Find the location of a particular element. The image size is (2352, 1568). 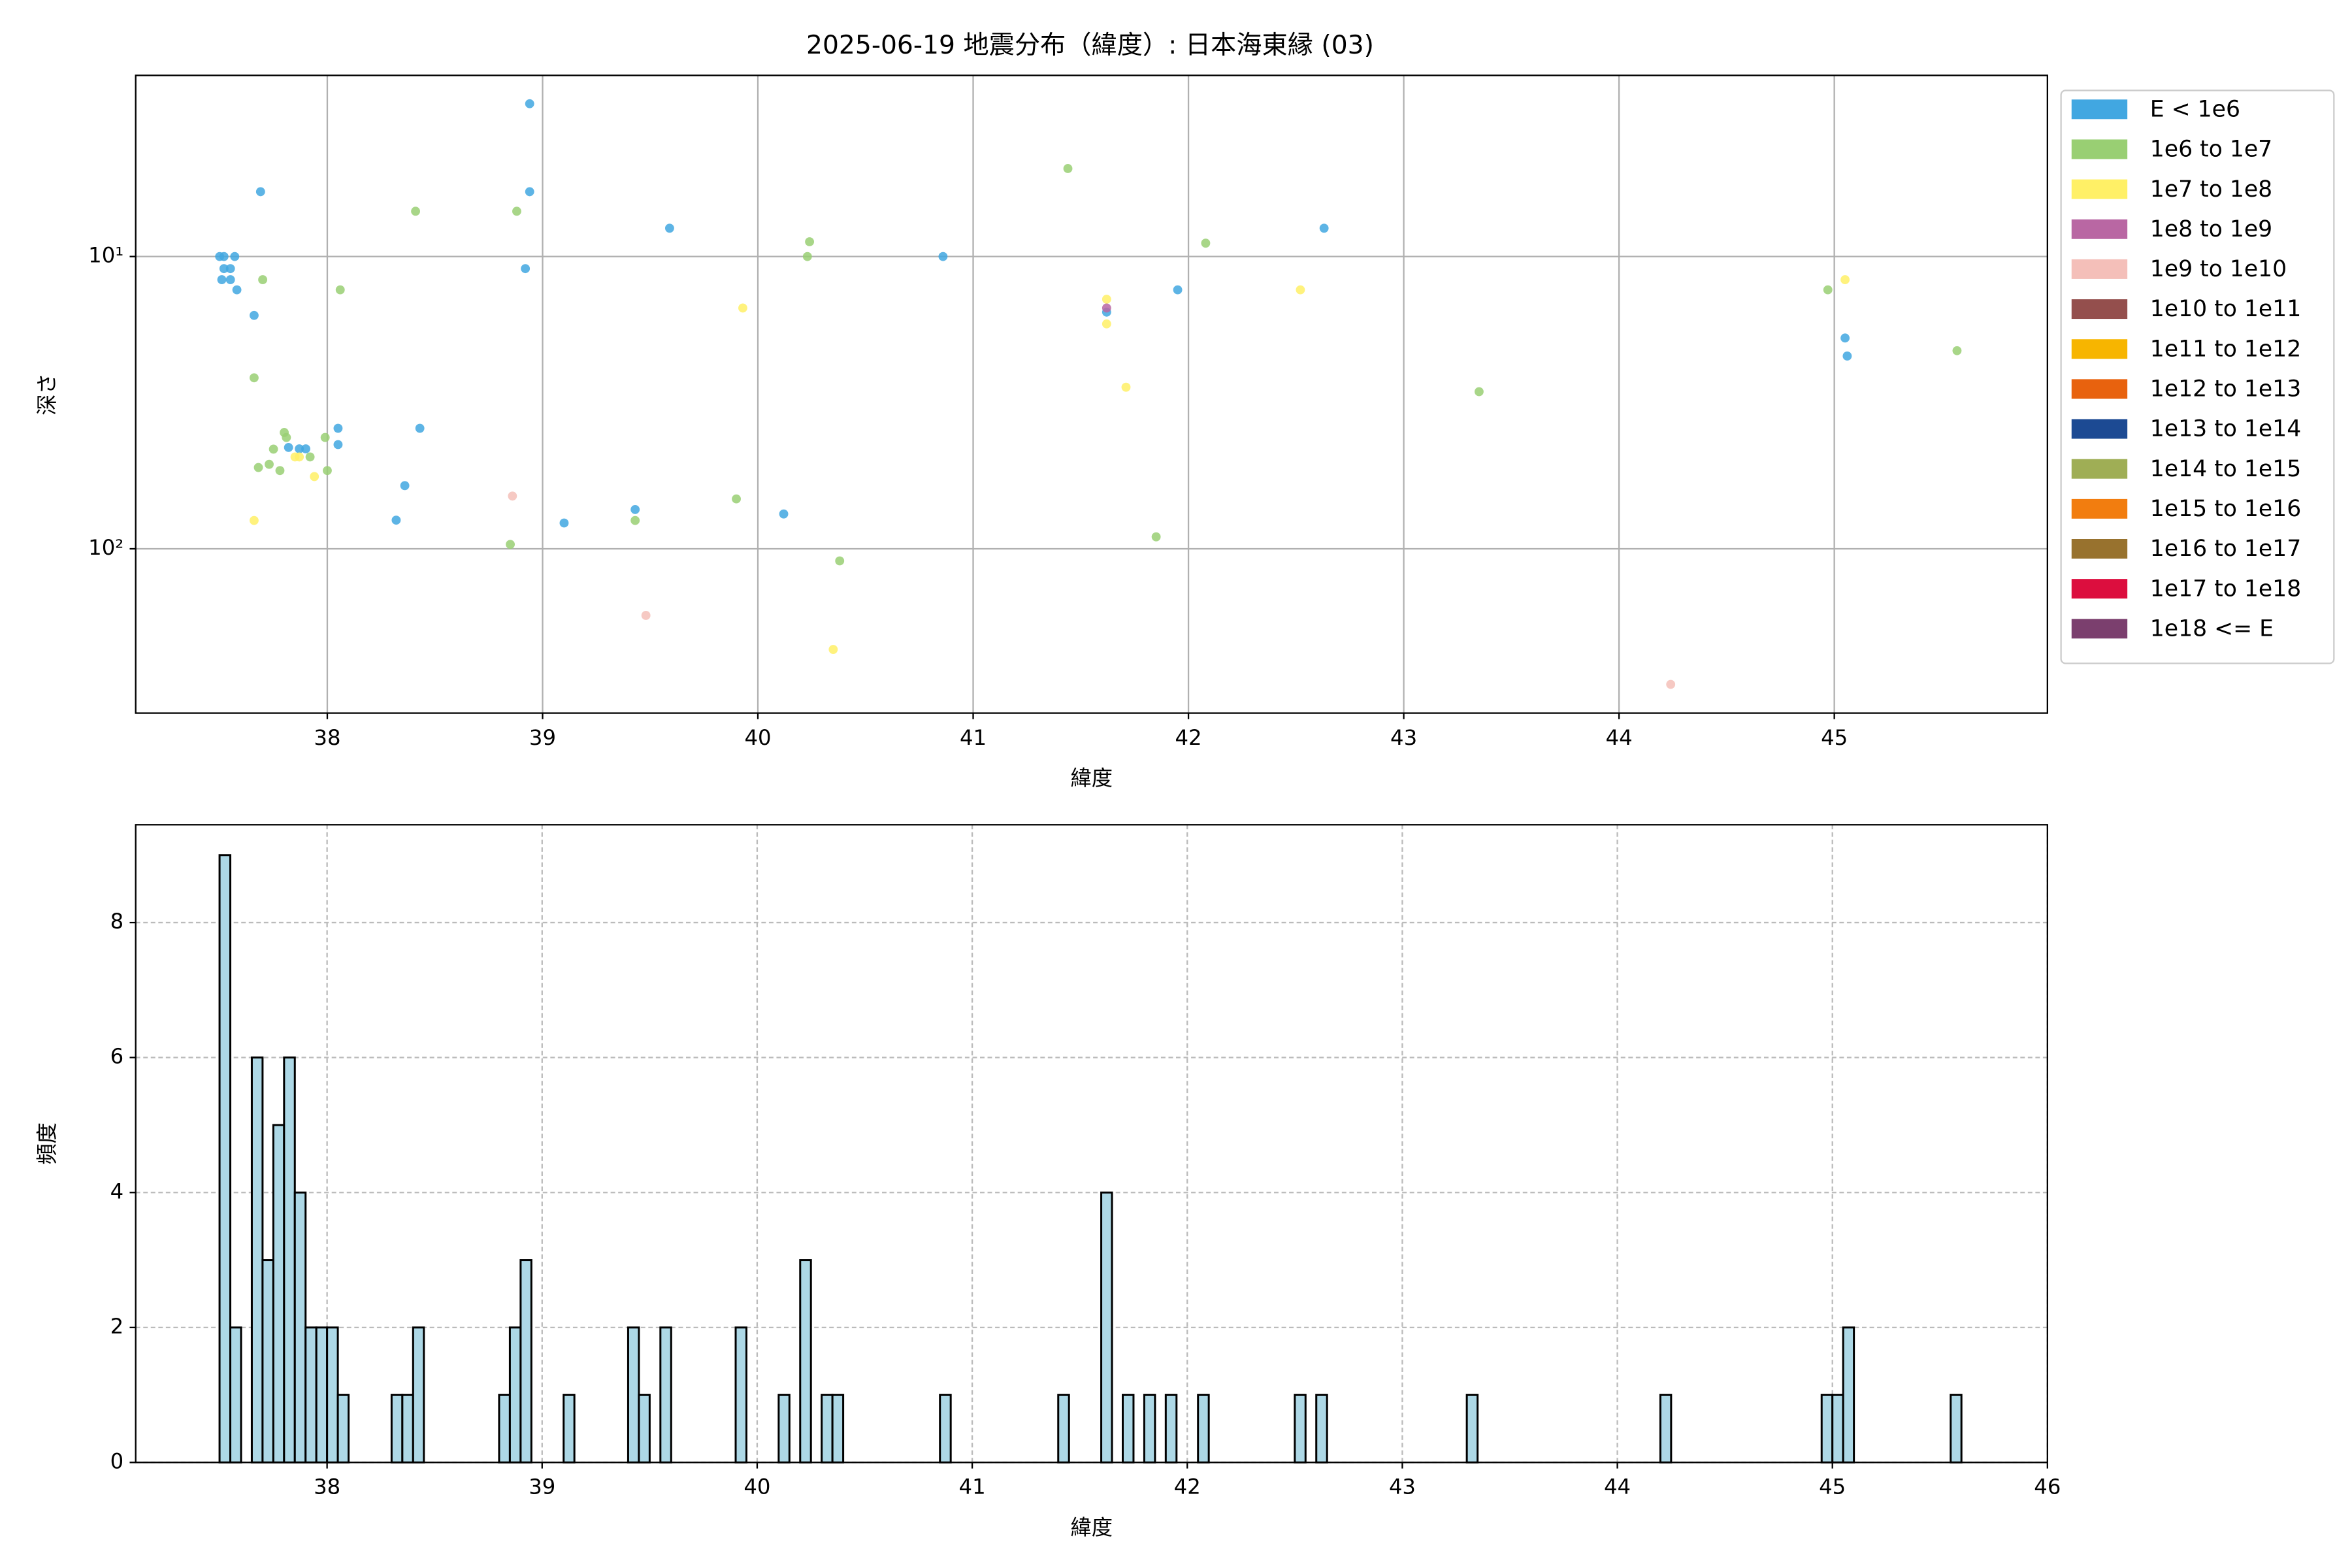

y-tick-label: 6 is located at coordinates (117, 1056).